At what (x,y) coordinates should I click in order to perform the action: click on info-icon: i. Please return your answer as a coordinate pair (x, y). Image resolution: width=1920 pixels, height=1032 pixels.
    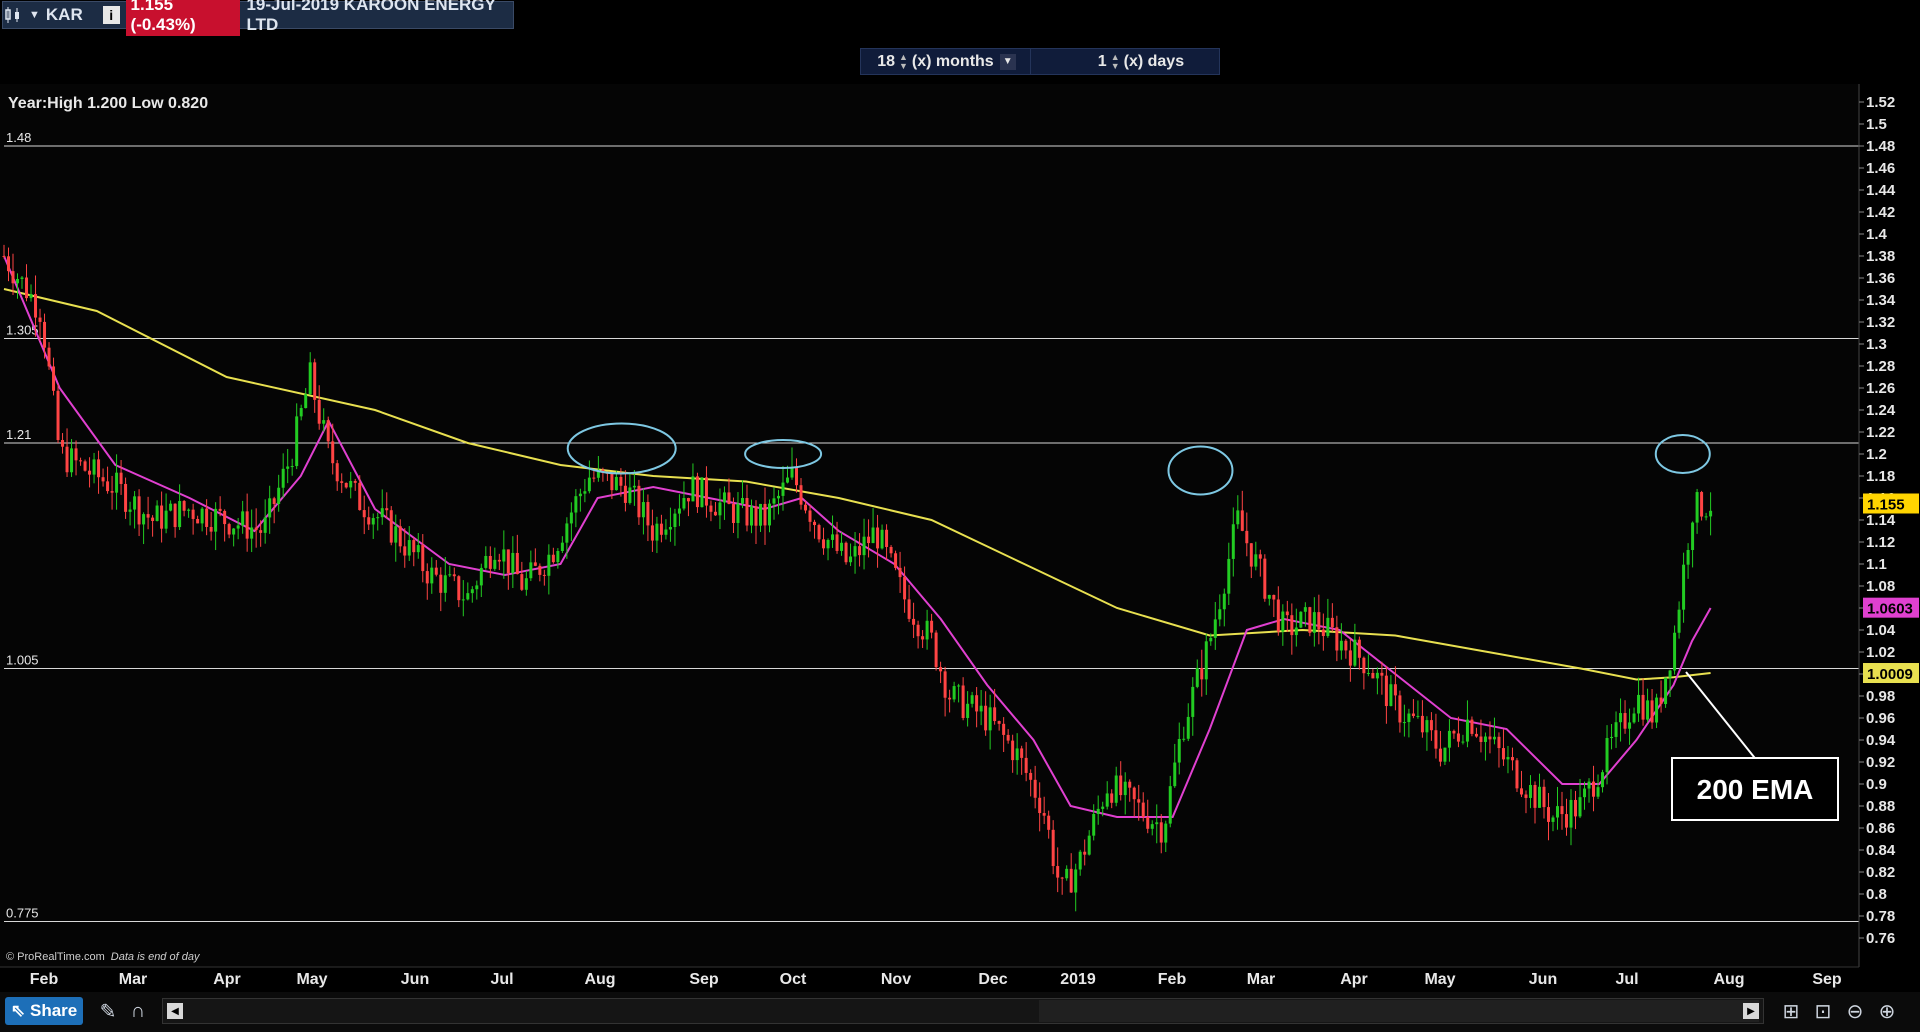
    Looking at the image, I should click on (111, 15).